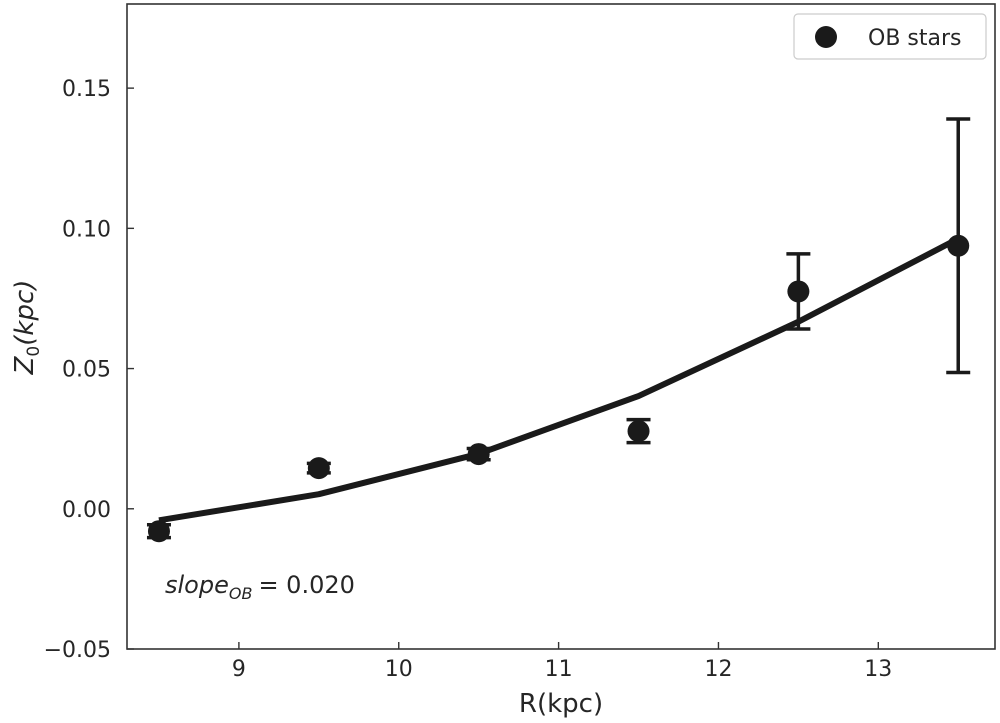 The height and width of the screenshot is (723, 1000). I want to click on y-tick-label: −0.05, so click(77, 650).